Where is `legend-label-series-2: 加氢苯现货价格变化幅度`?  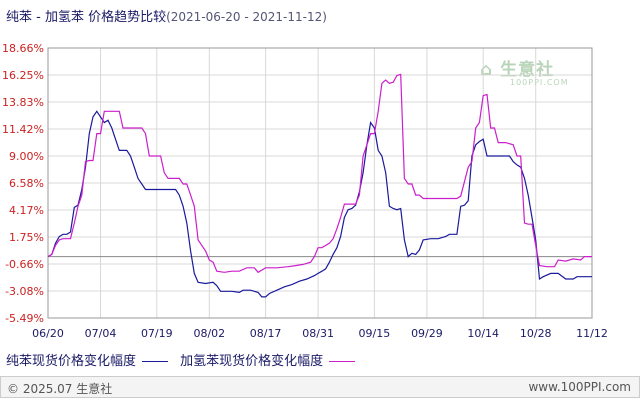 legend-label-series-2: 加氢苯现货价格变化幅度 is located at coordinates (252, 361).